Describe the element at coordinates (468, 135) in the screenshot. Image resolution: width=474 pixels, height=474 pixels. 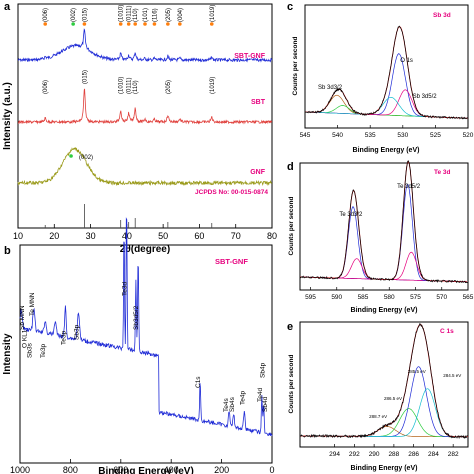
I see `x-tick-label: 520` at that location.